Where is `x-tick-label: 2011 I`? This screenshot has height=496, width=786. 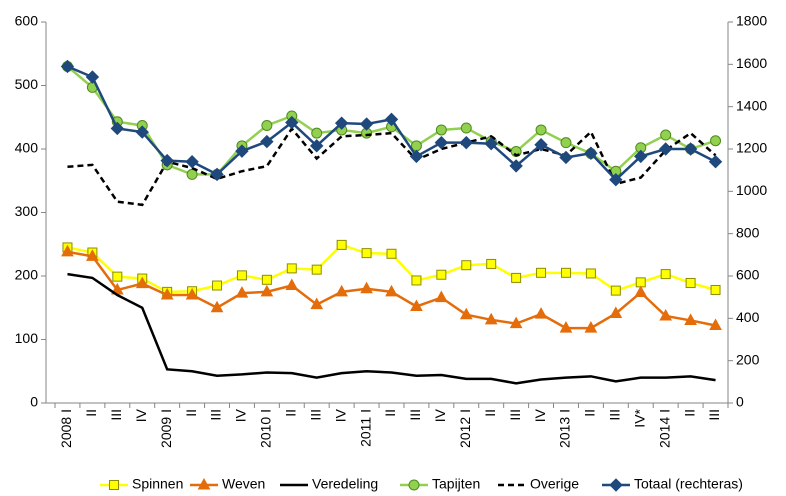
x-tick-label: 2011 I is located at coordinates (365, 428).